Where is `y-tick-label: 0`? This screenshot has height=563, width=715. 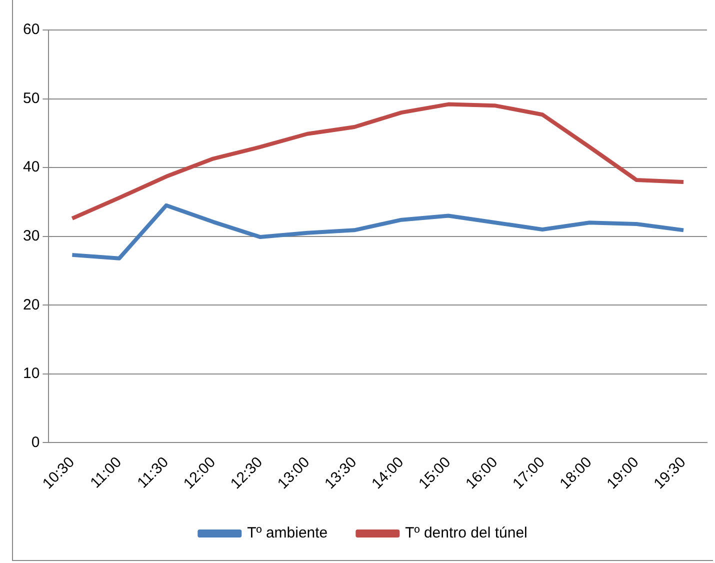
y-tick-label: 0 is located at coordinates (35, 442).